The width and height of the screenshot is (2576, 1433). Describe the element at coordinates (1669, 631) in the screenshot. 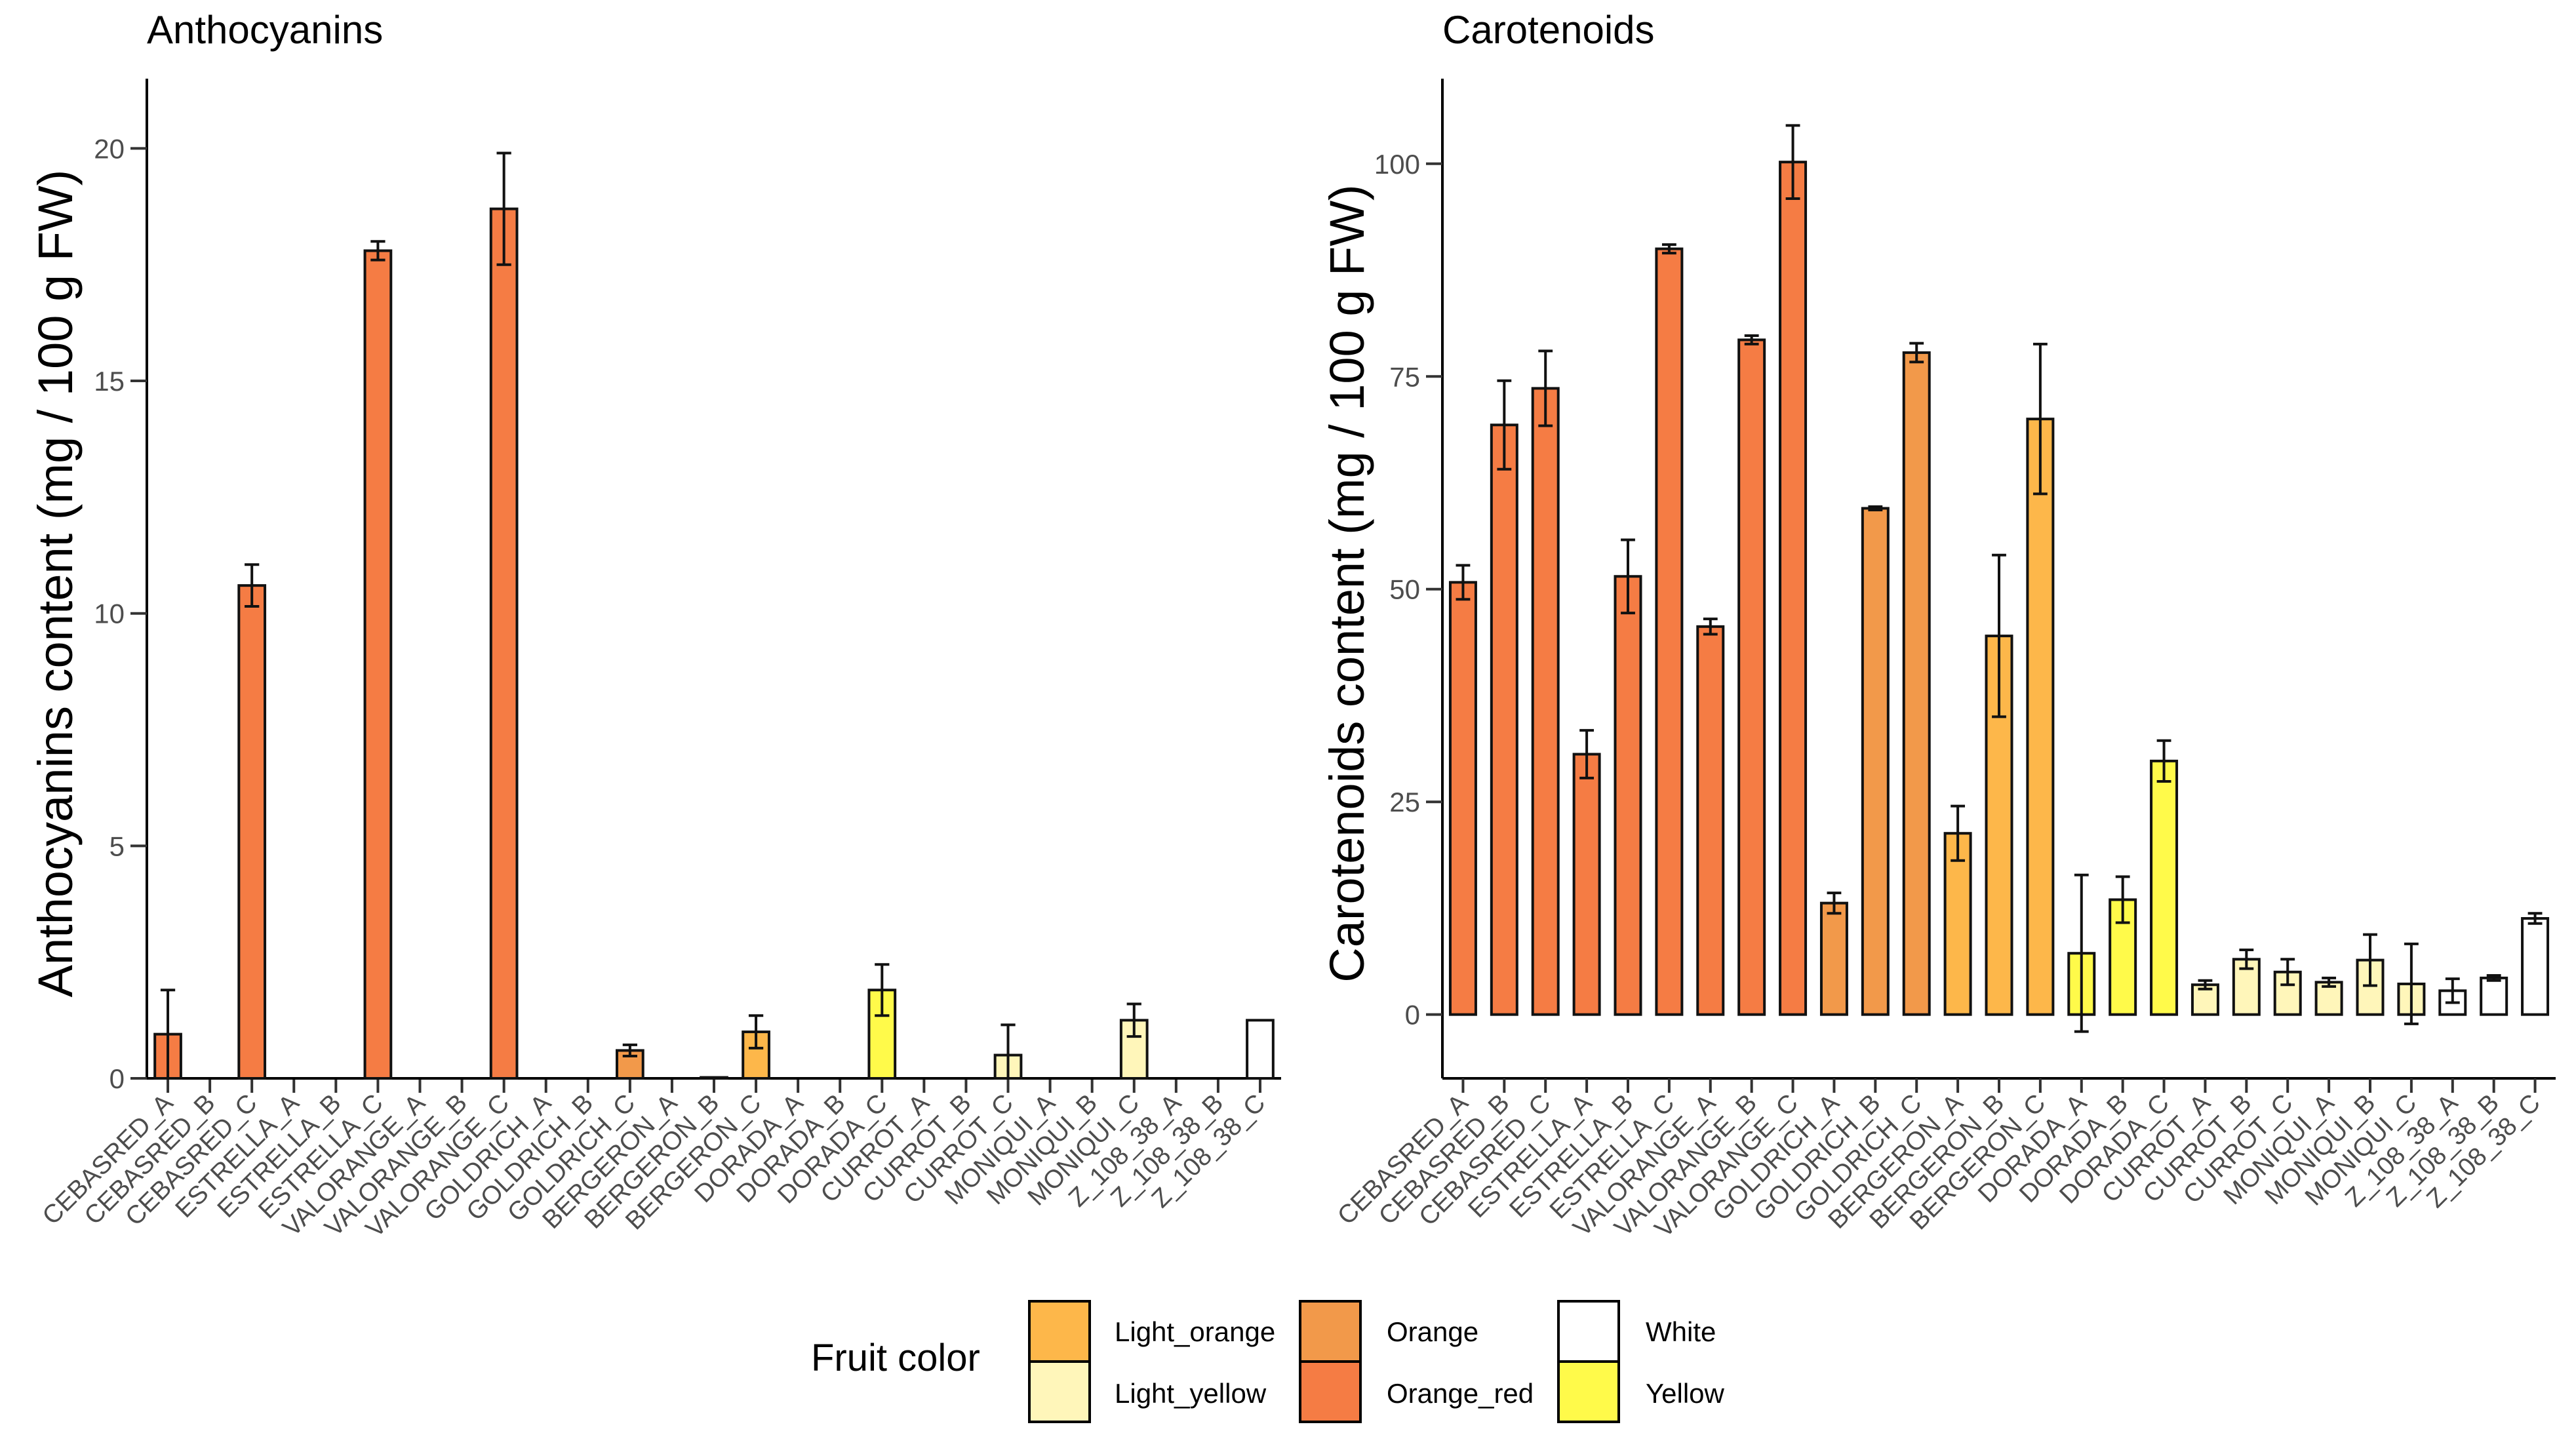

I see `carotenoids-bar-estrella-c` at that location.